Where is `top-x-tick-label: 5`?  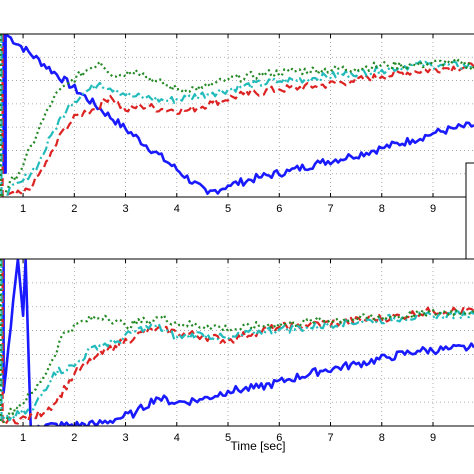
top-x-tick-label: 5 is located at coordinates (228, 209).